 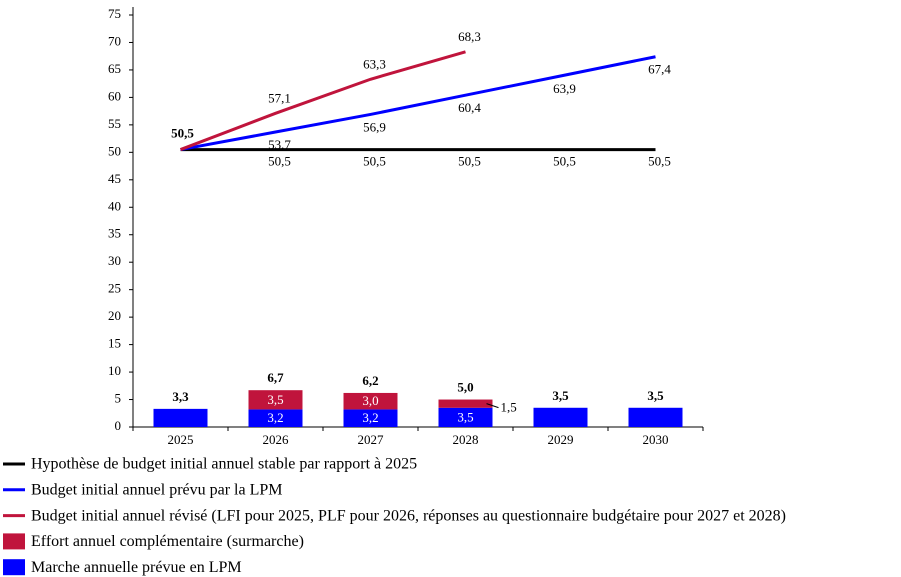 What do you see at coordinates (114, 288) in the screenshot?
I see `y-tick-label: 25` at bounding box center [114, 288].